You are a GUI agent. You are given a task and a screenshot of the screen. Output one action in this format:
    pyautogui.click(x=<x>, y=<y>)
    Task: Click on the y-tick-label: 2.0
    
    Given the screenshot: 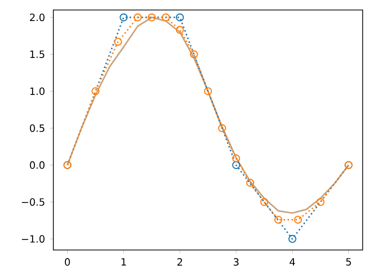 What is the action you would take?
    pyautogui.click(x=37, y=18)
    